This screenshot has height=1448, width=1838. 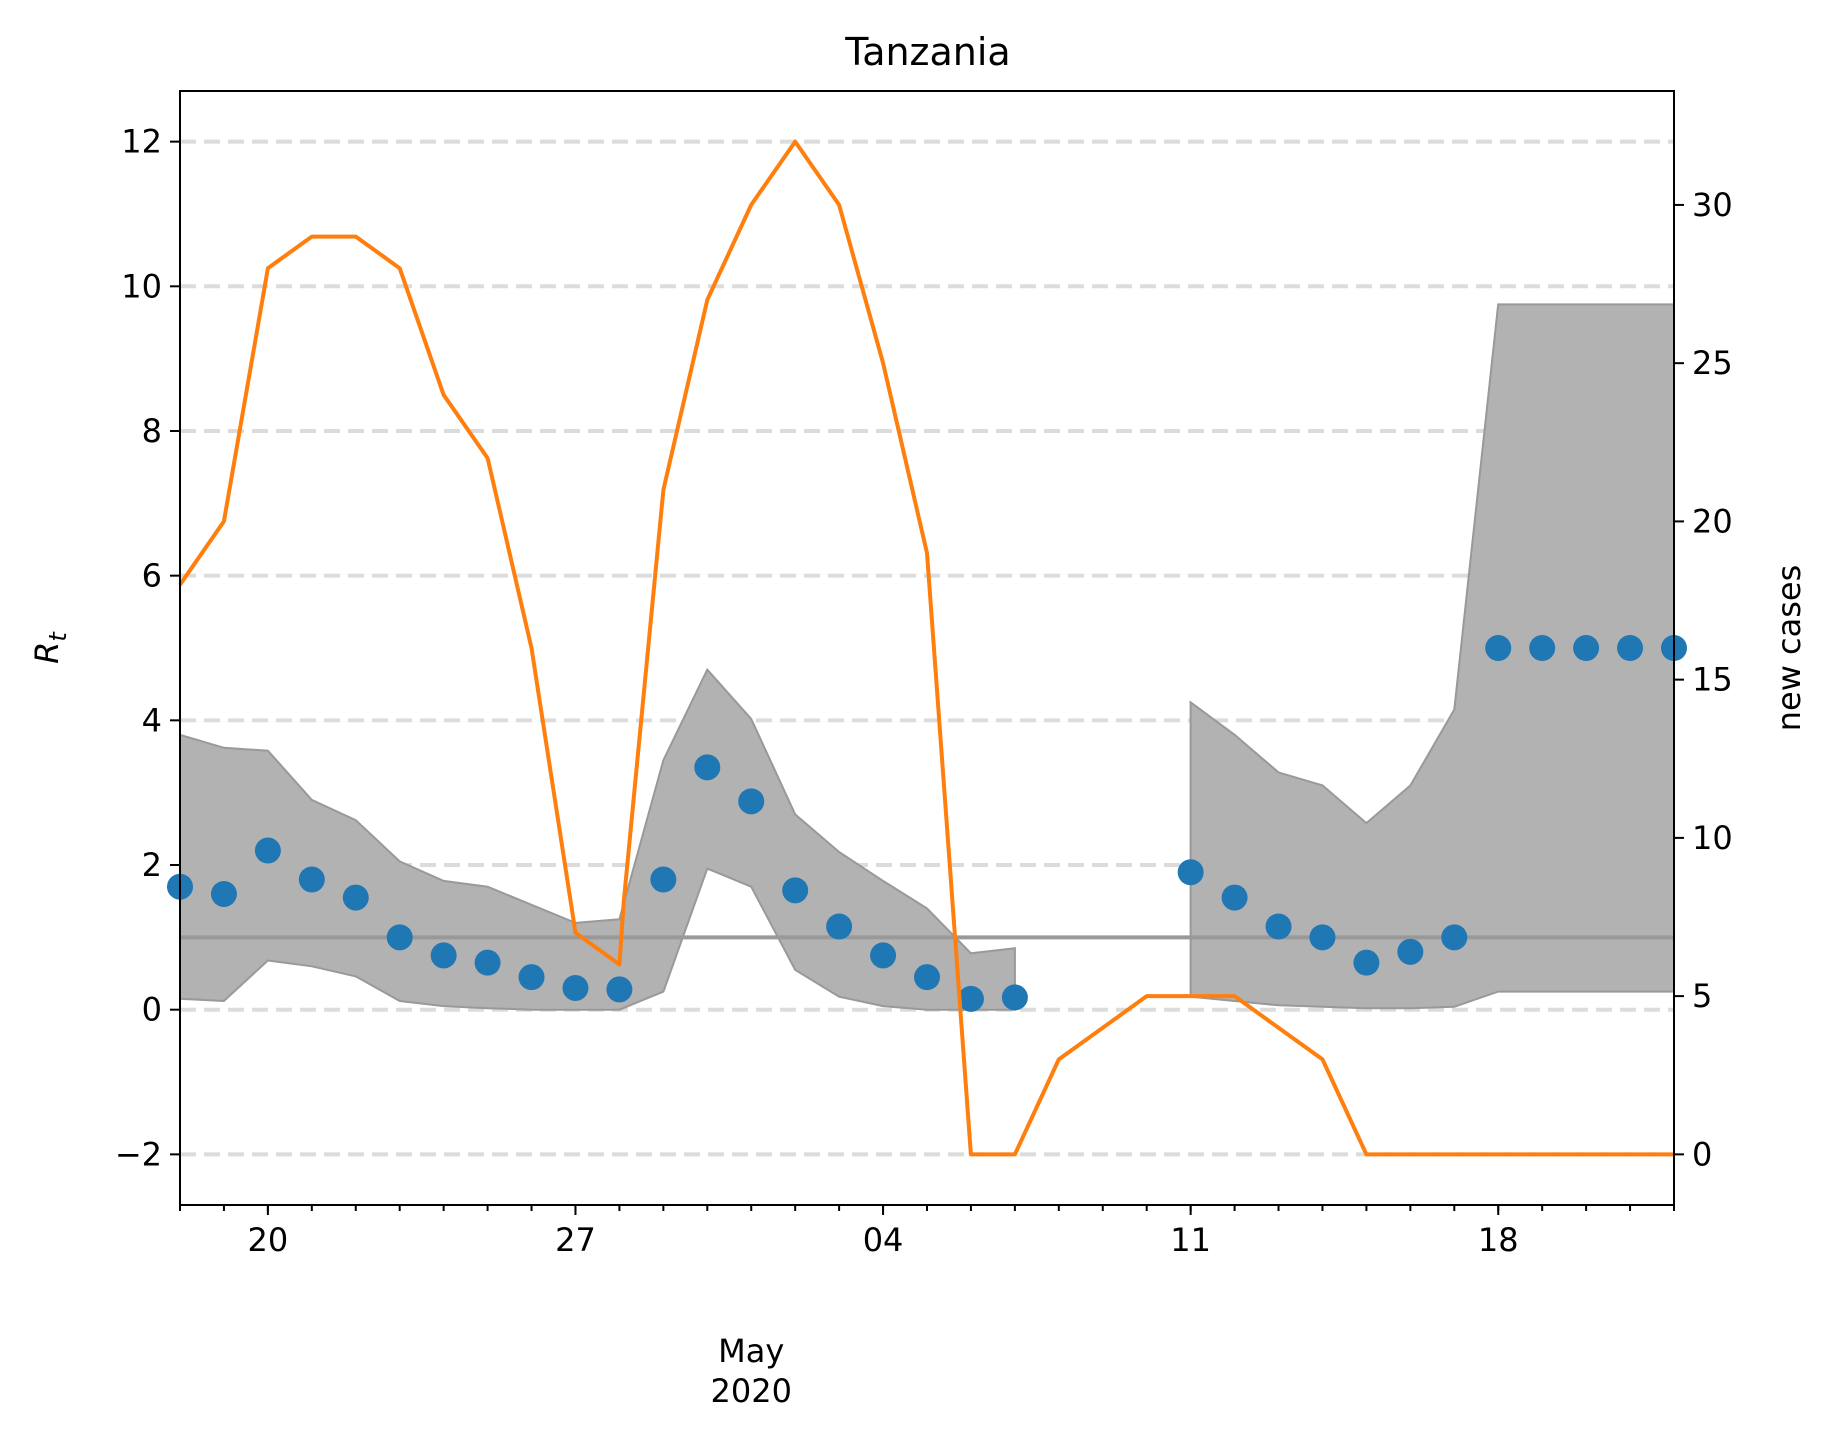 I want to click on y-axis-left-label-main: R, so click(x=47, y=653).